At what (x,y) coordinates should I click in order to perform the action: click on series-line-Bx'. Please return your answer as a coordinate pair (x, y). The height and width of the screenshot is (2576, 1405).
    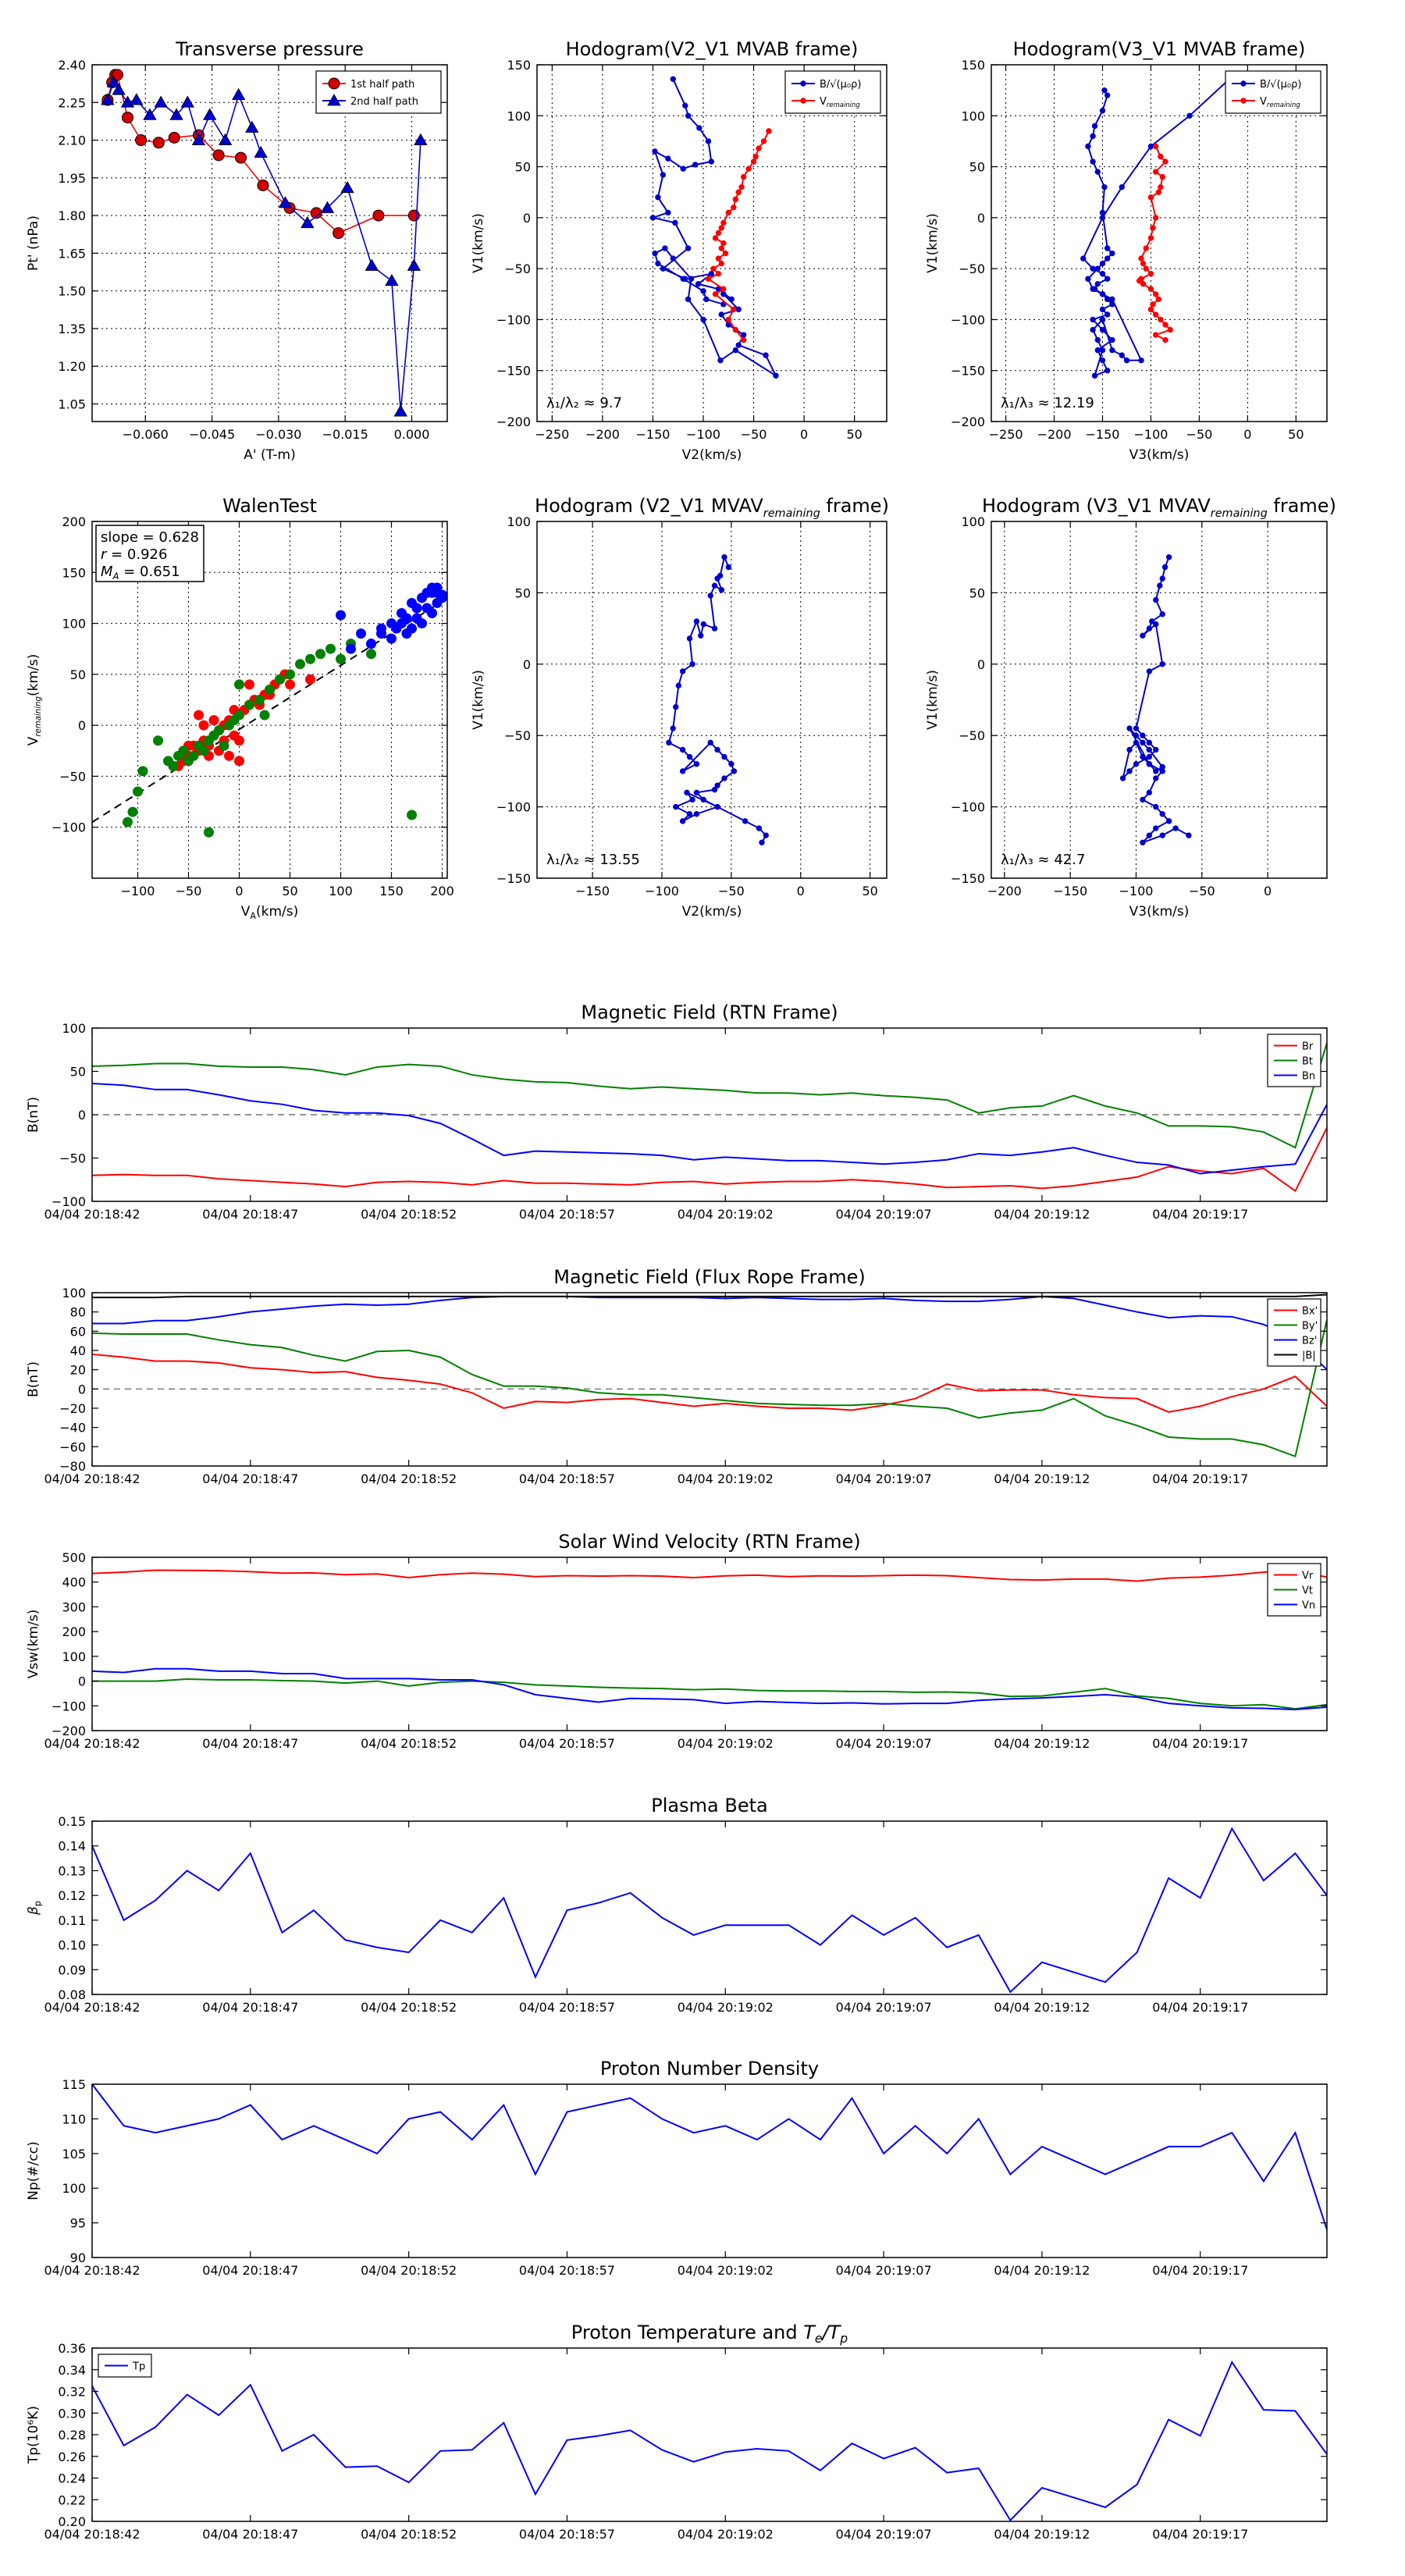
    Looking at the image, I should click on (710, 1383).